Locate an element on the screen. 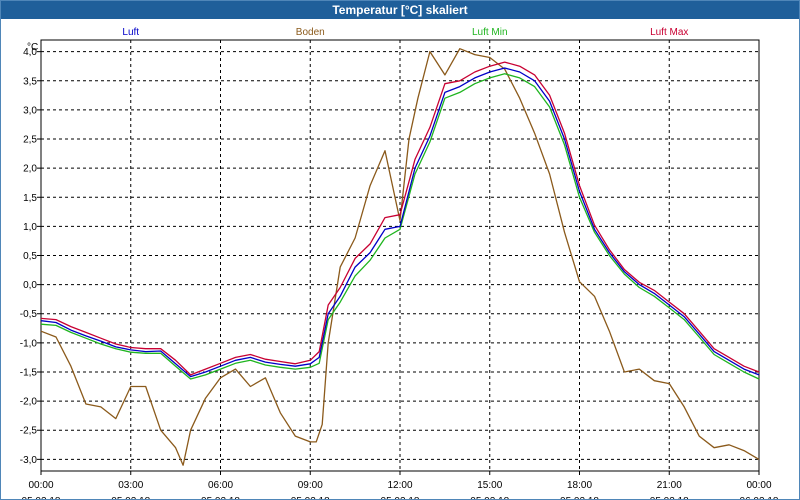 The height and width of the screenshot is (500, 800). x-tick-time: 03:00 is located at coordinates (130, 485).